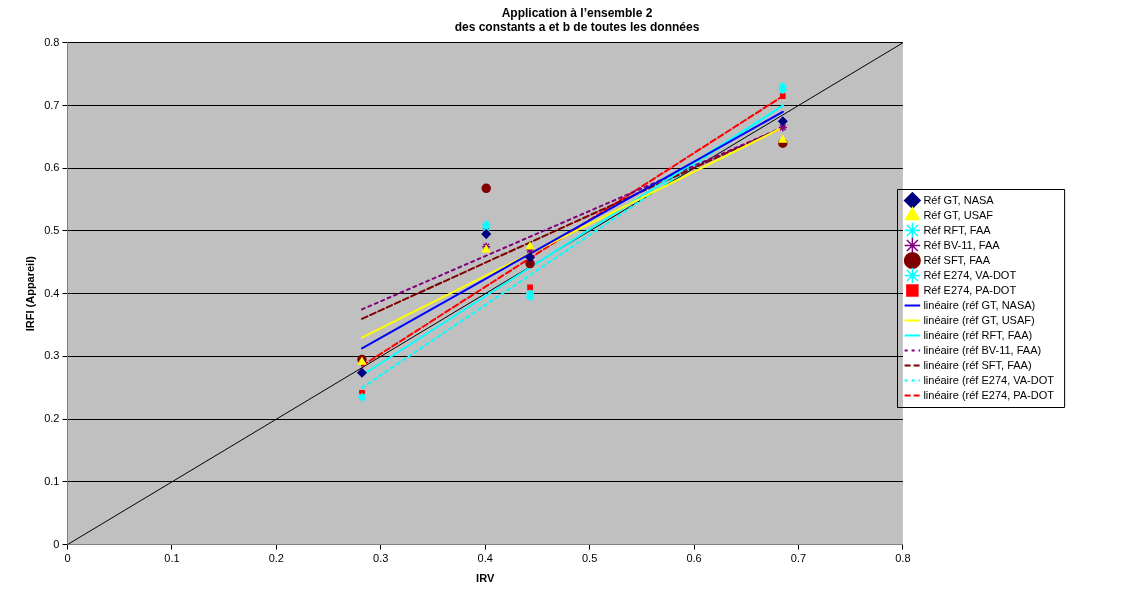 The height and width of the screenshot is (590, 1138). What do you see at coordinates (52, 230) in the screenshot?
I see `y-tick-label: 0.5` at bounding box center [52, 230].